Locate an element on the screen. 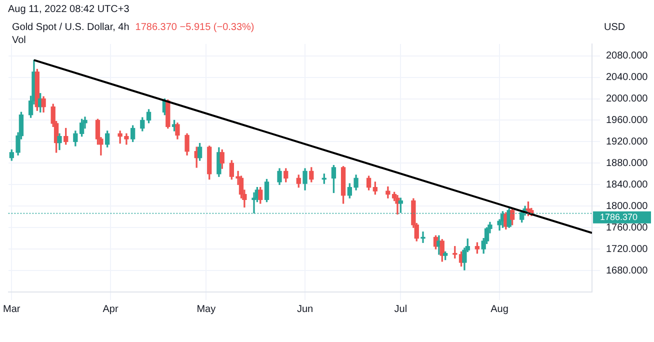  y-tick-label: 1960.000 is located at coordinates (627, 120).